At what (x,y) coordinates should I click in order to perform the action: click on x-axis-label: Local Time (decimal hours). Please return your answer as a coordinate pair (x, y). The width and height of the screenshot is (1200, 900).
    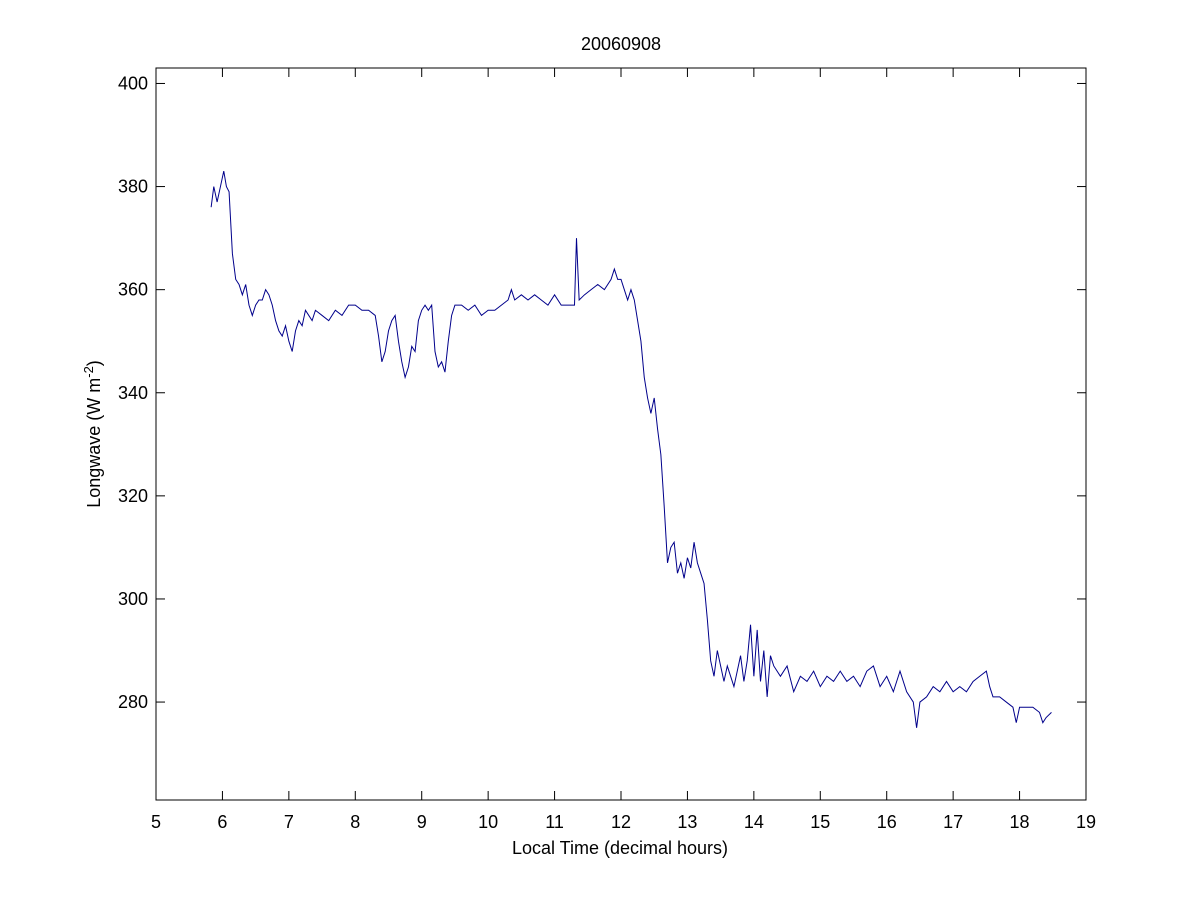
    Looking at the image, I should click on (620, 848).